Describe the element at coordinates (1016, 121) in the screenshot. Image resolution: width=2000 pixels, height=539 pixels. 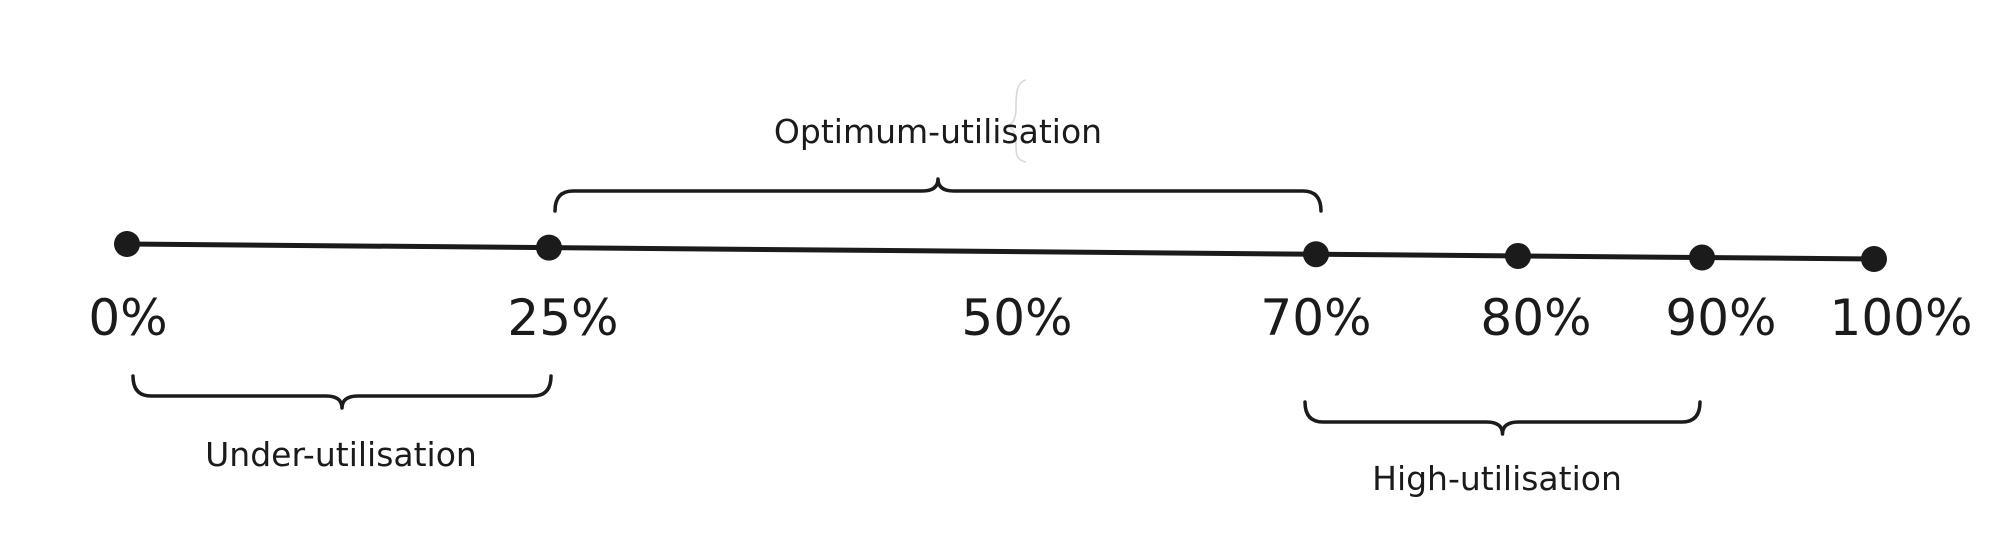
I see `stray-brace-mark` at that location.